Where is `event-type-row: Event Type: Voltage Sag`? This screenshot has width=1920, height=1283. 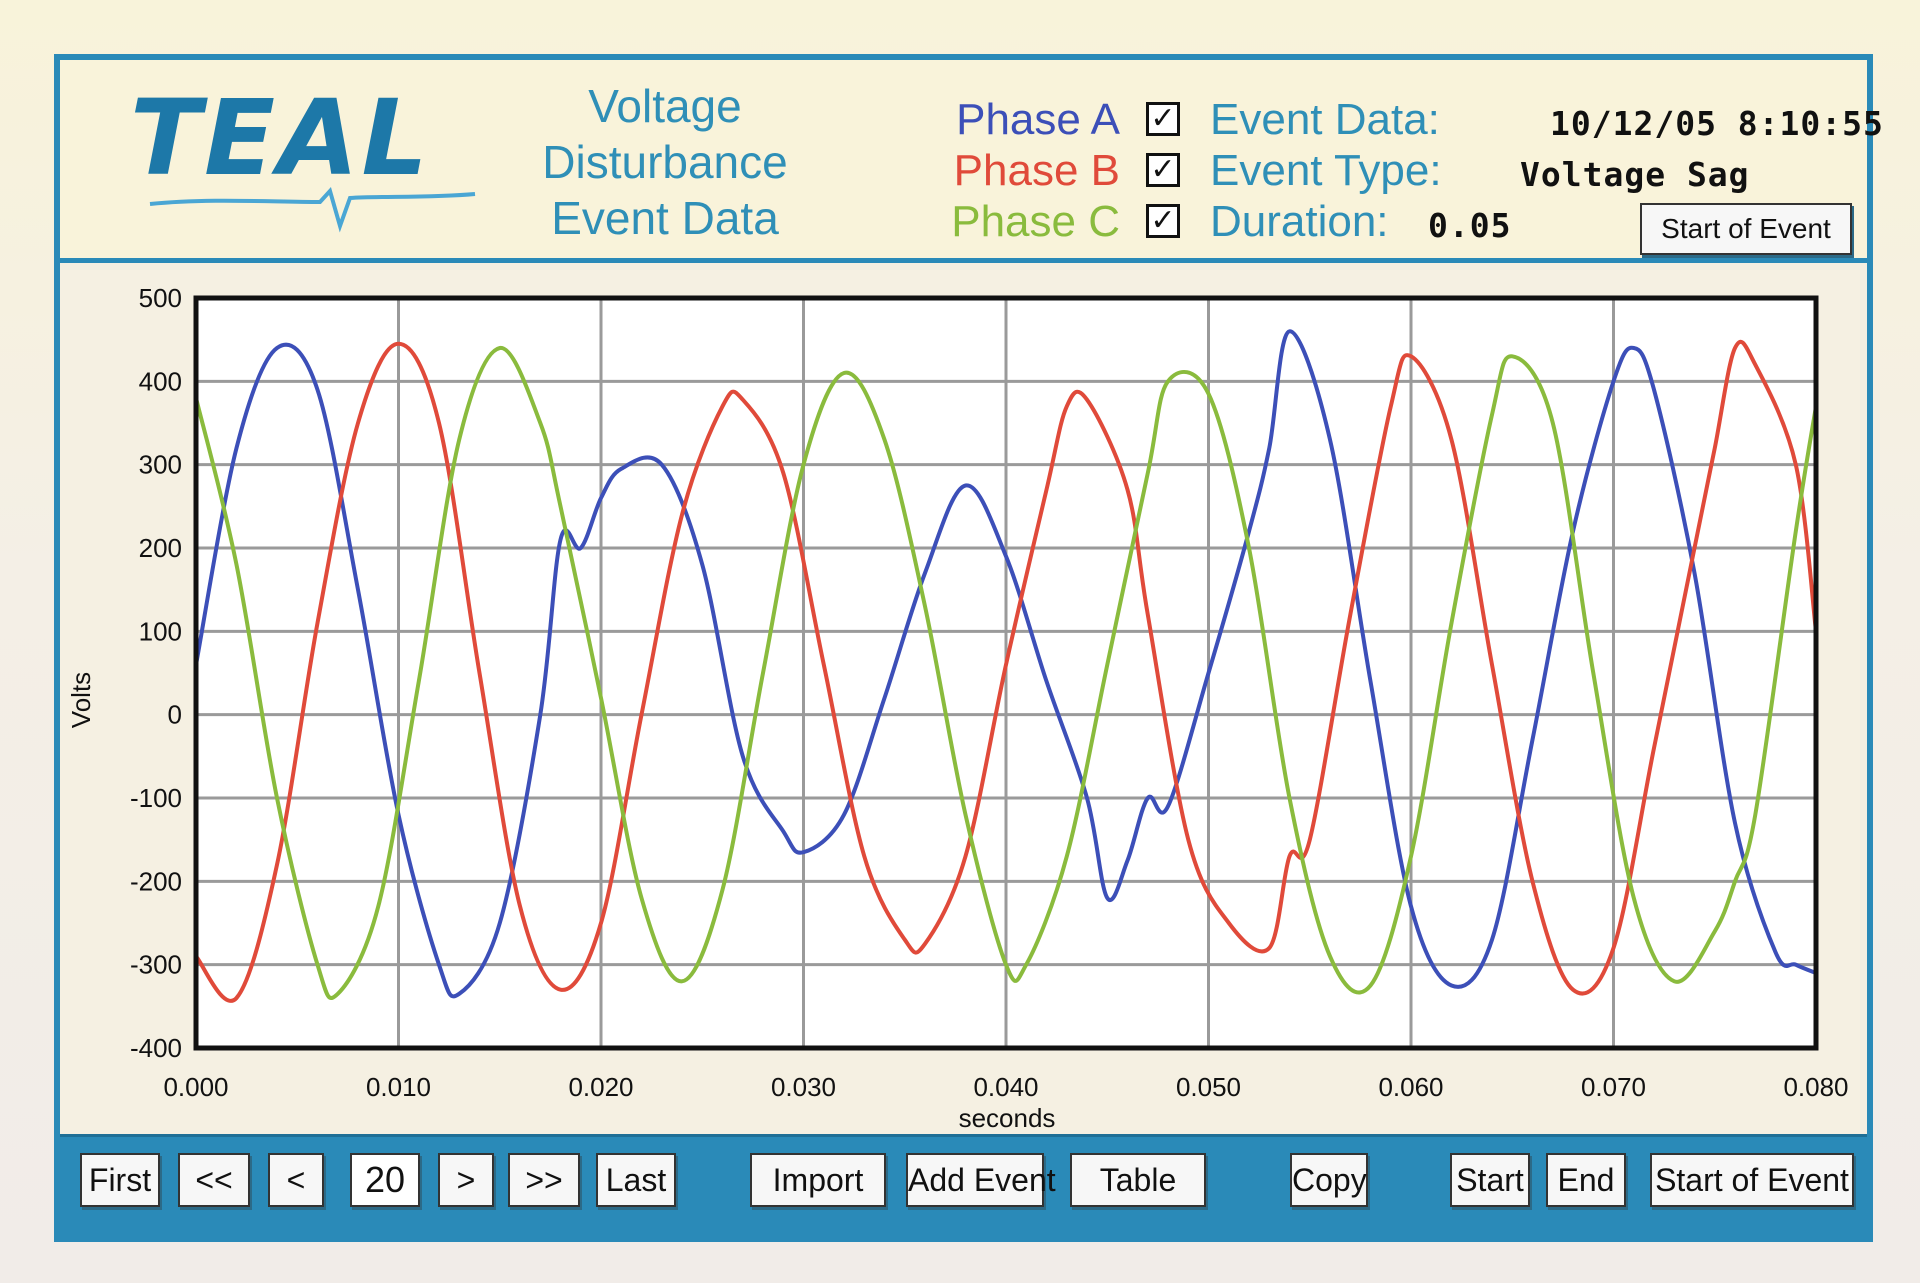
event-type-row: Event Type: Voltage Sag is located at coordinates (1535, 172).